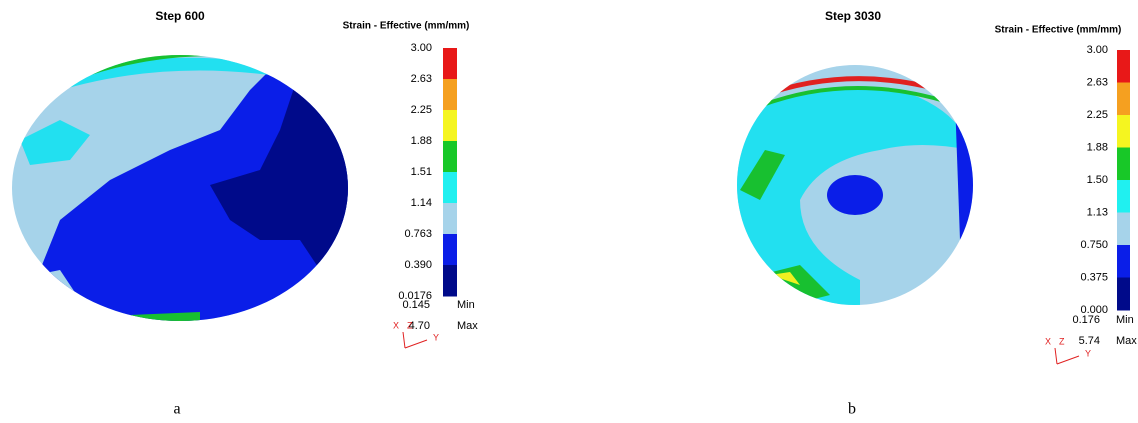 This screenshot has width=1138, height=423. What do you see at coordinates (855, 185) in the screenshot?
I see `strain-map-b` at bounding box center [855, 185].